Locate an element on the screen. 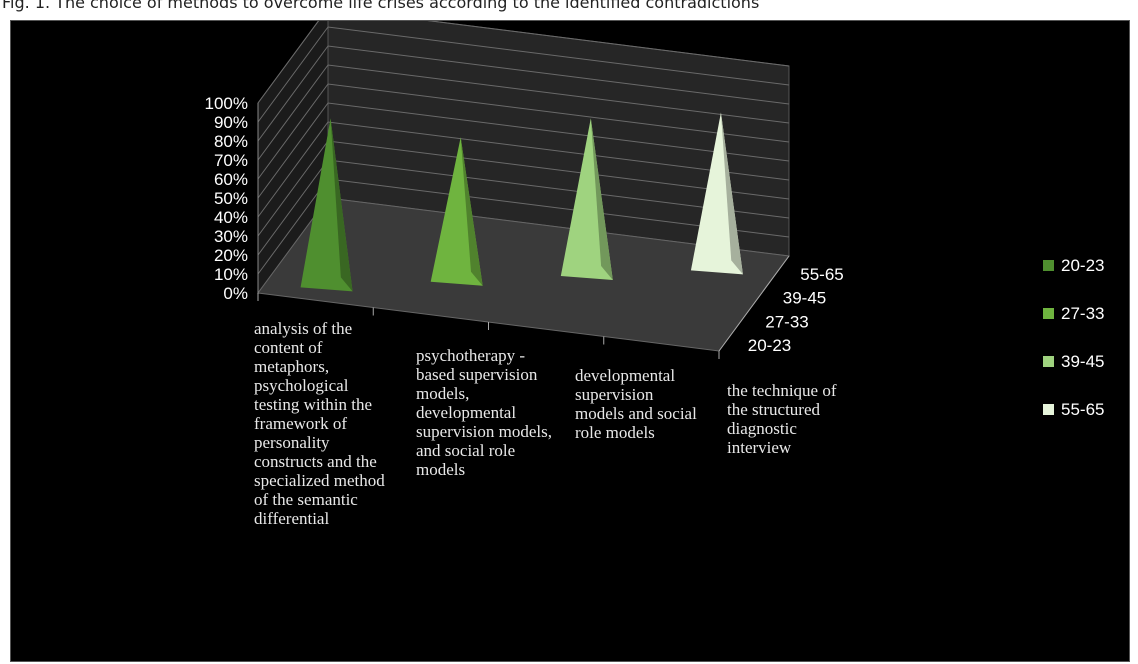 The image size is (1138, 664). legend-label: 20-23 is located at coordinates (1082, 265).